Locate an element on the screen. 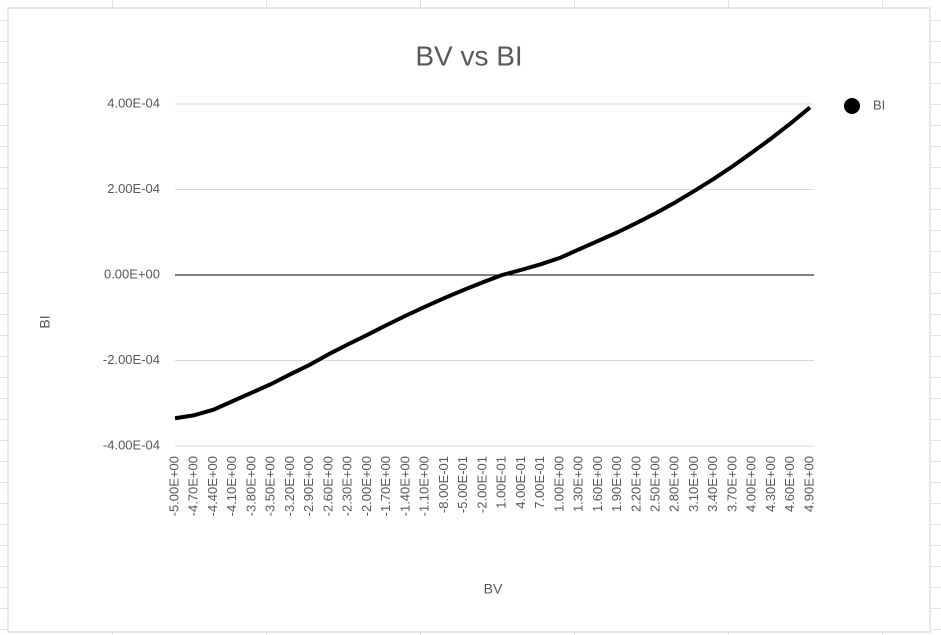  legend-marker is located at coordinates (852, 106).